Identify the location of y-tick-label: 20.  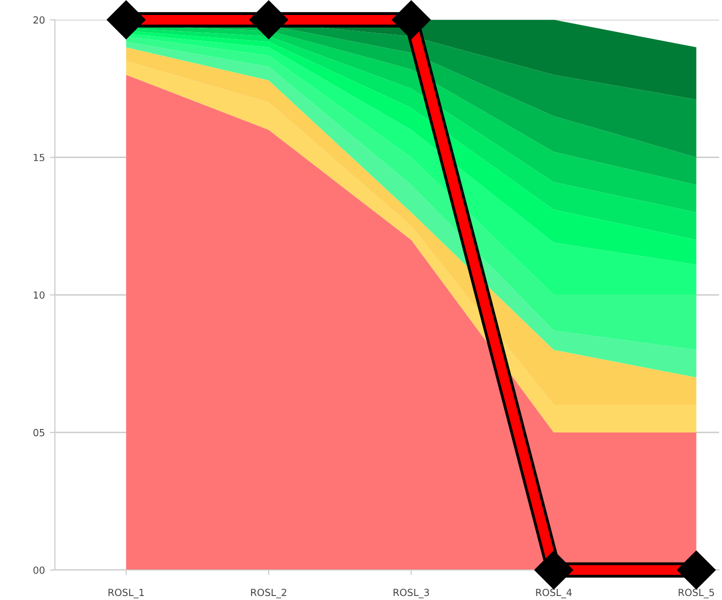
(39, 20).